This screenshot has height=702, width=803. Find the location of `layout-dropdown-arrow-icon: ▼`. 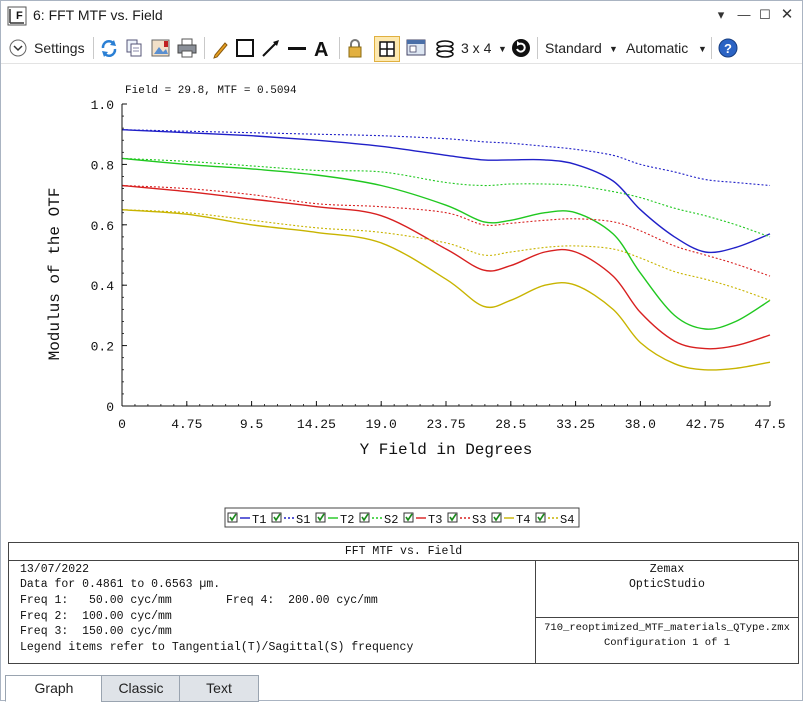

layout-dropdown-arrow-icon: ▼ is located at coordinates (502, 49).